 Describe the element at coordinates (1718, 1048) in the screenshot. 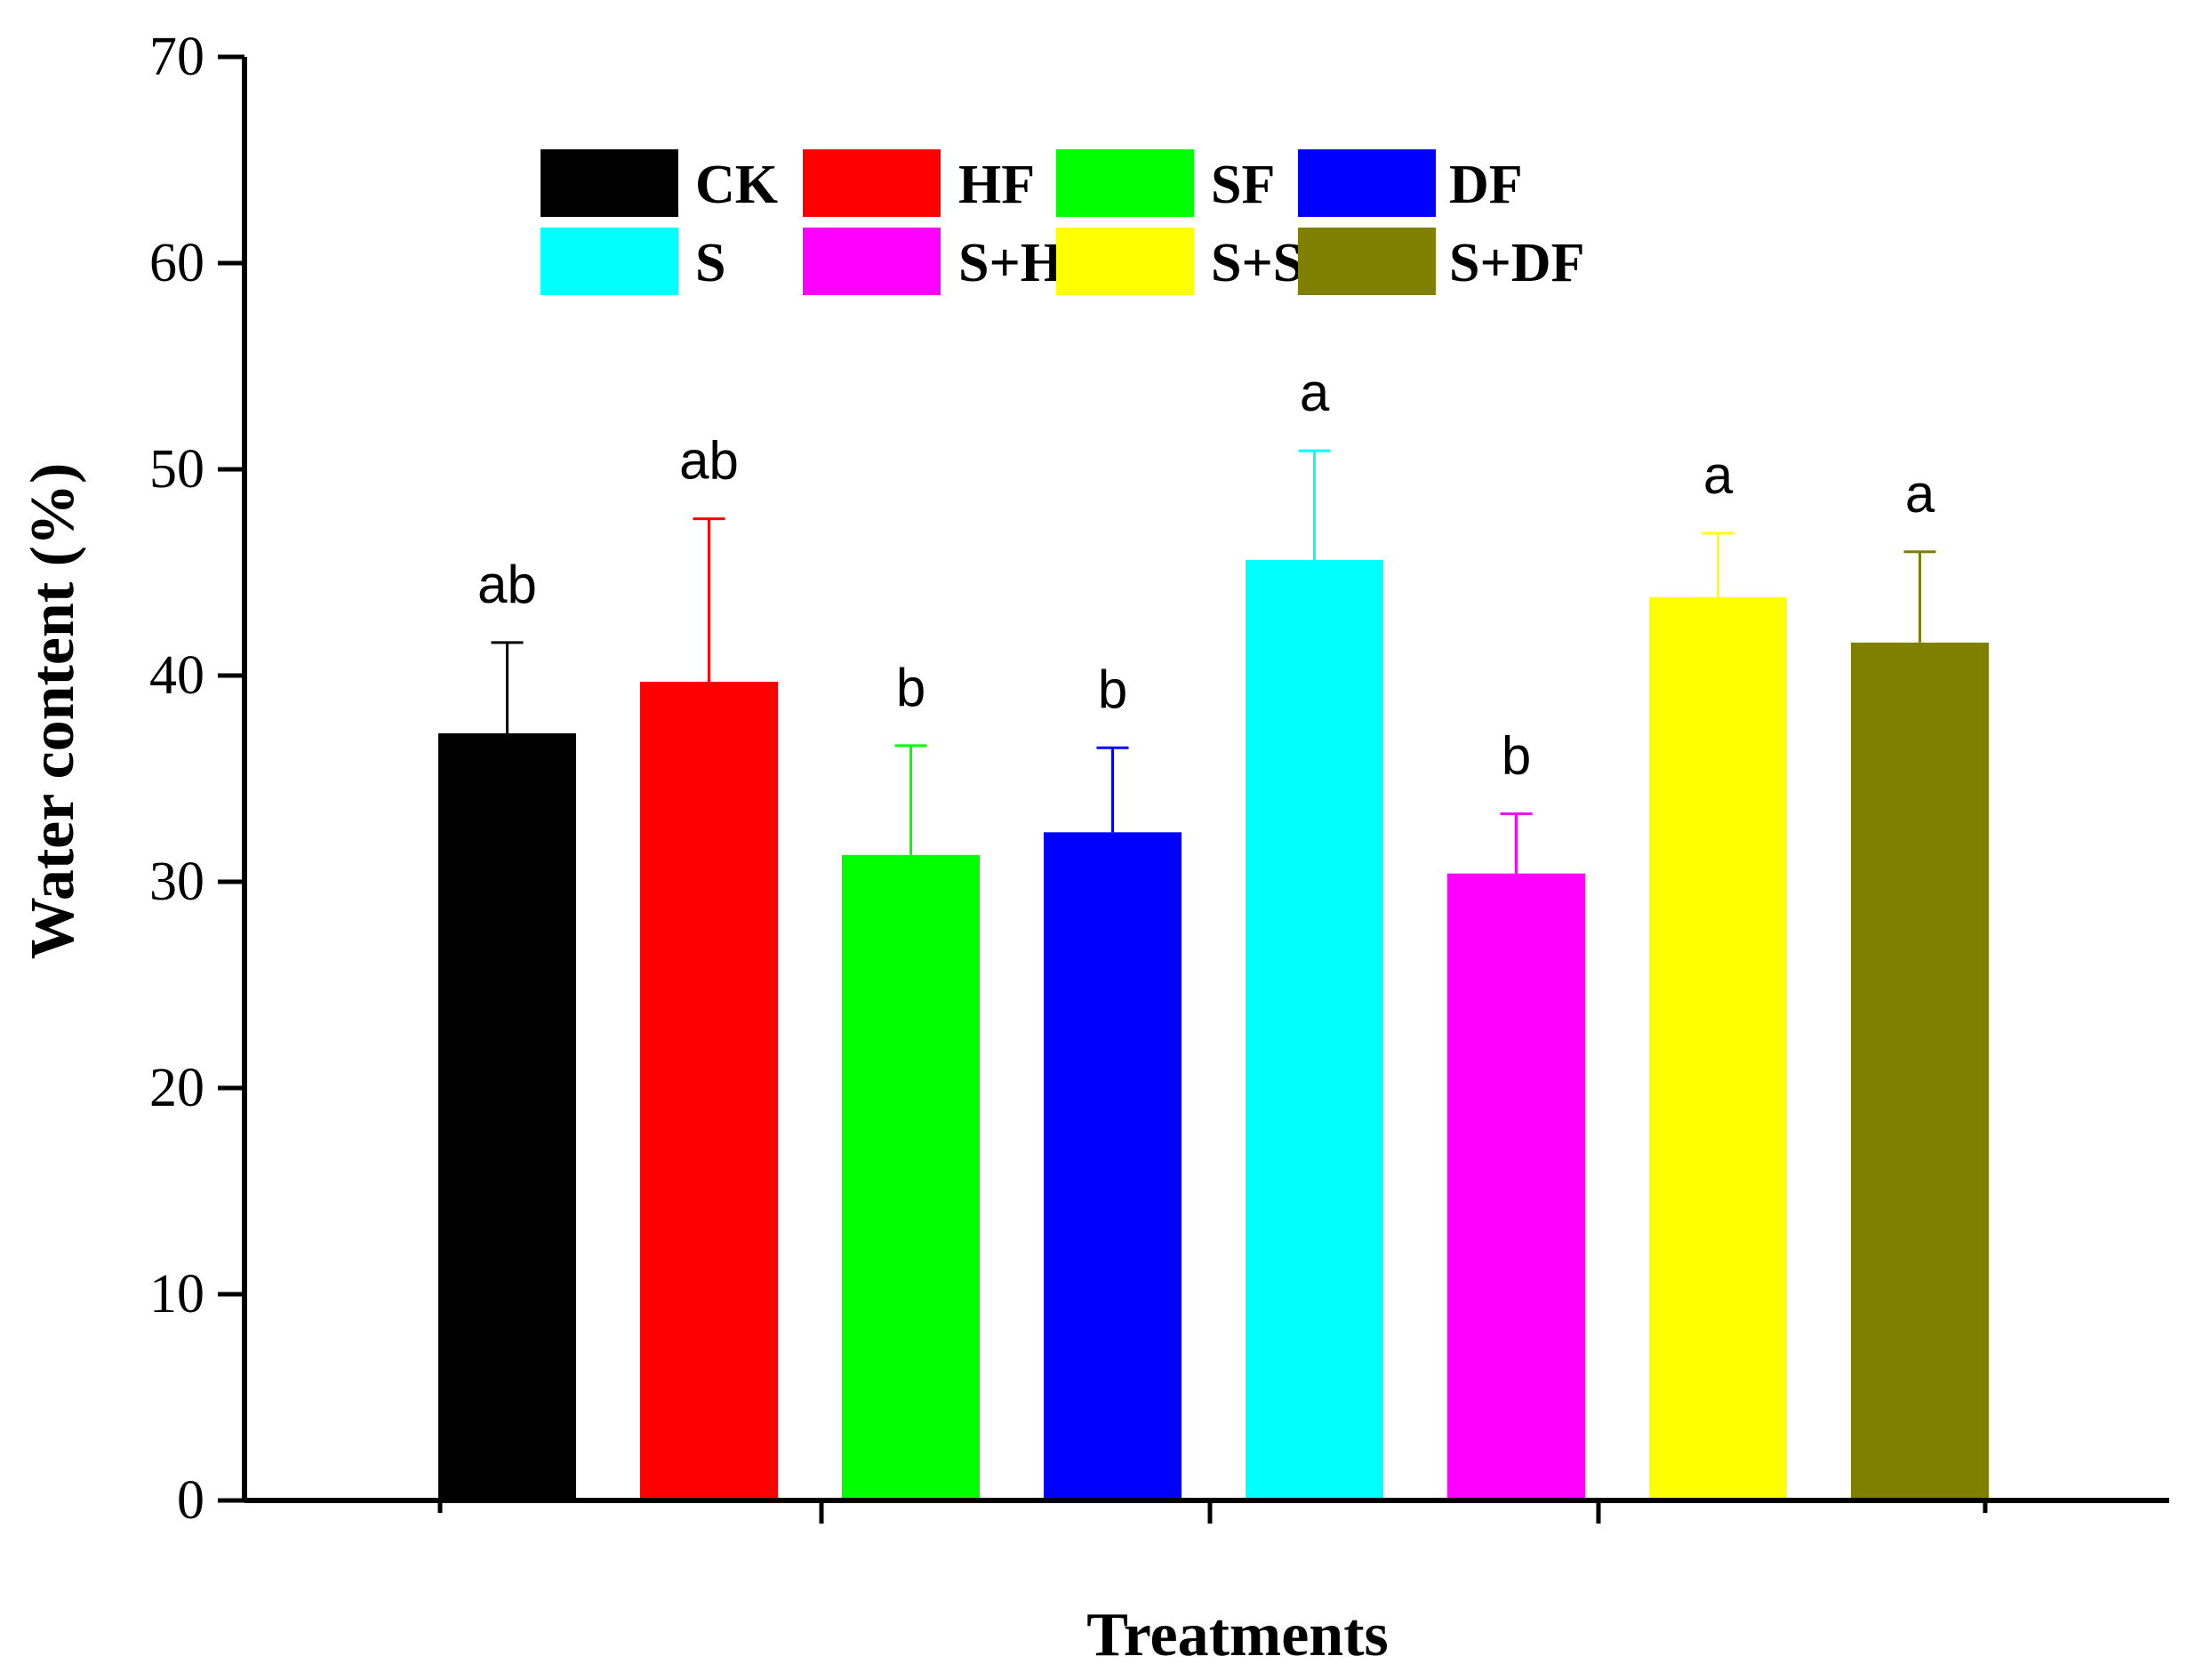

I see `bar-s-sf` at that location.